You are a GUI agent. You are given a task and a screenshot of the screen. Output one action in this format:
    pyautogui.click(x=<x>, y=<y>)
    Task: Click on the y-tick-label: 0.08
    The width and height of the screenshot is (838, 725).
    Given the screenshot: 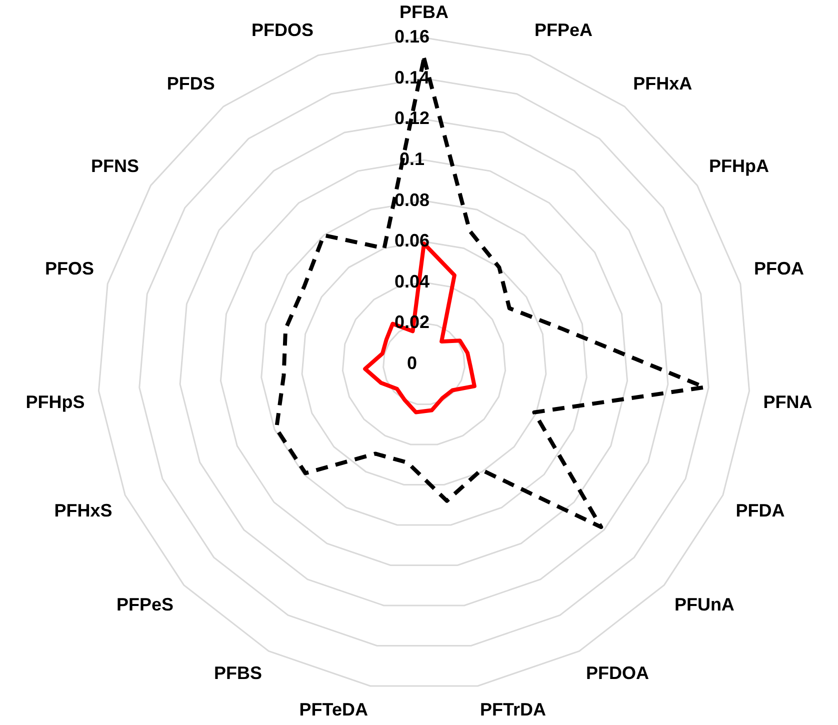 What is the action you would take?
    pyautogui.click(x=412, y=200)
    